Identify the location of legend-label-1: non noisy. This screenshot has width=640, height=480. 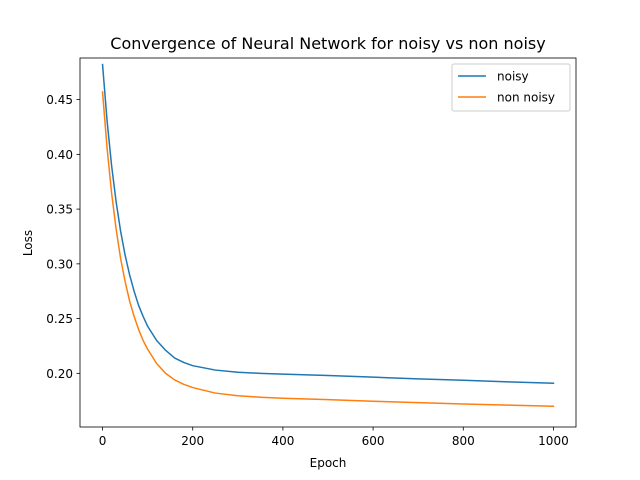
(526, 98).